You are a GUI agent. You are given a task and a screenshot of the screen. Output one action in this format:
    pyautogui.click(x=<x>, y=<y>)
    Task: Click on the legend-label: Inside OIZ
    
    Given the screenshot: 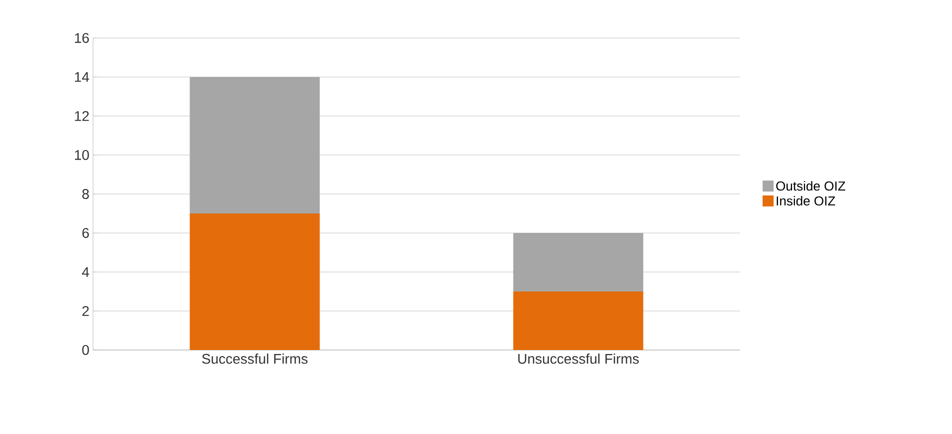 What is the action you would take?
    pyautogui.click(x=806, y=201)
    